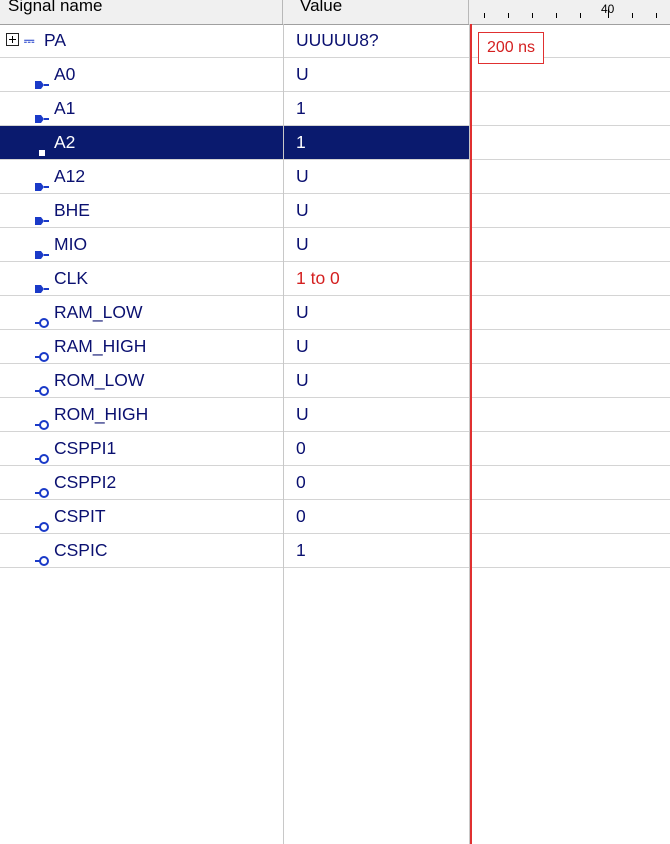  I want to click on signal-name-cell: ROM_LOW, so click(141, 381).